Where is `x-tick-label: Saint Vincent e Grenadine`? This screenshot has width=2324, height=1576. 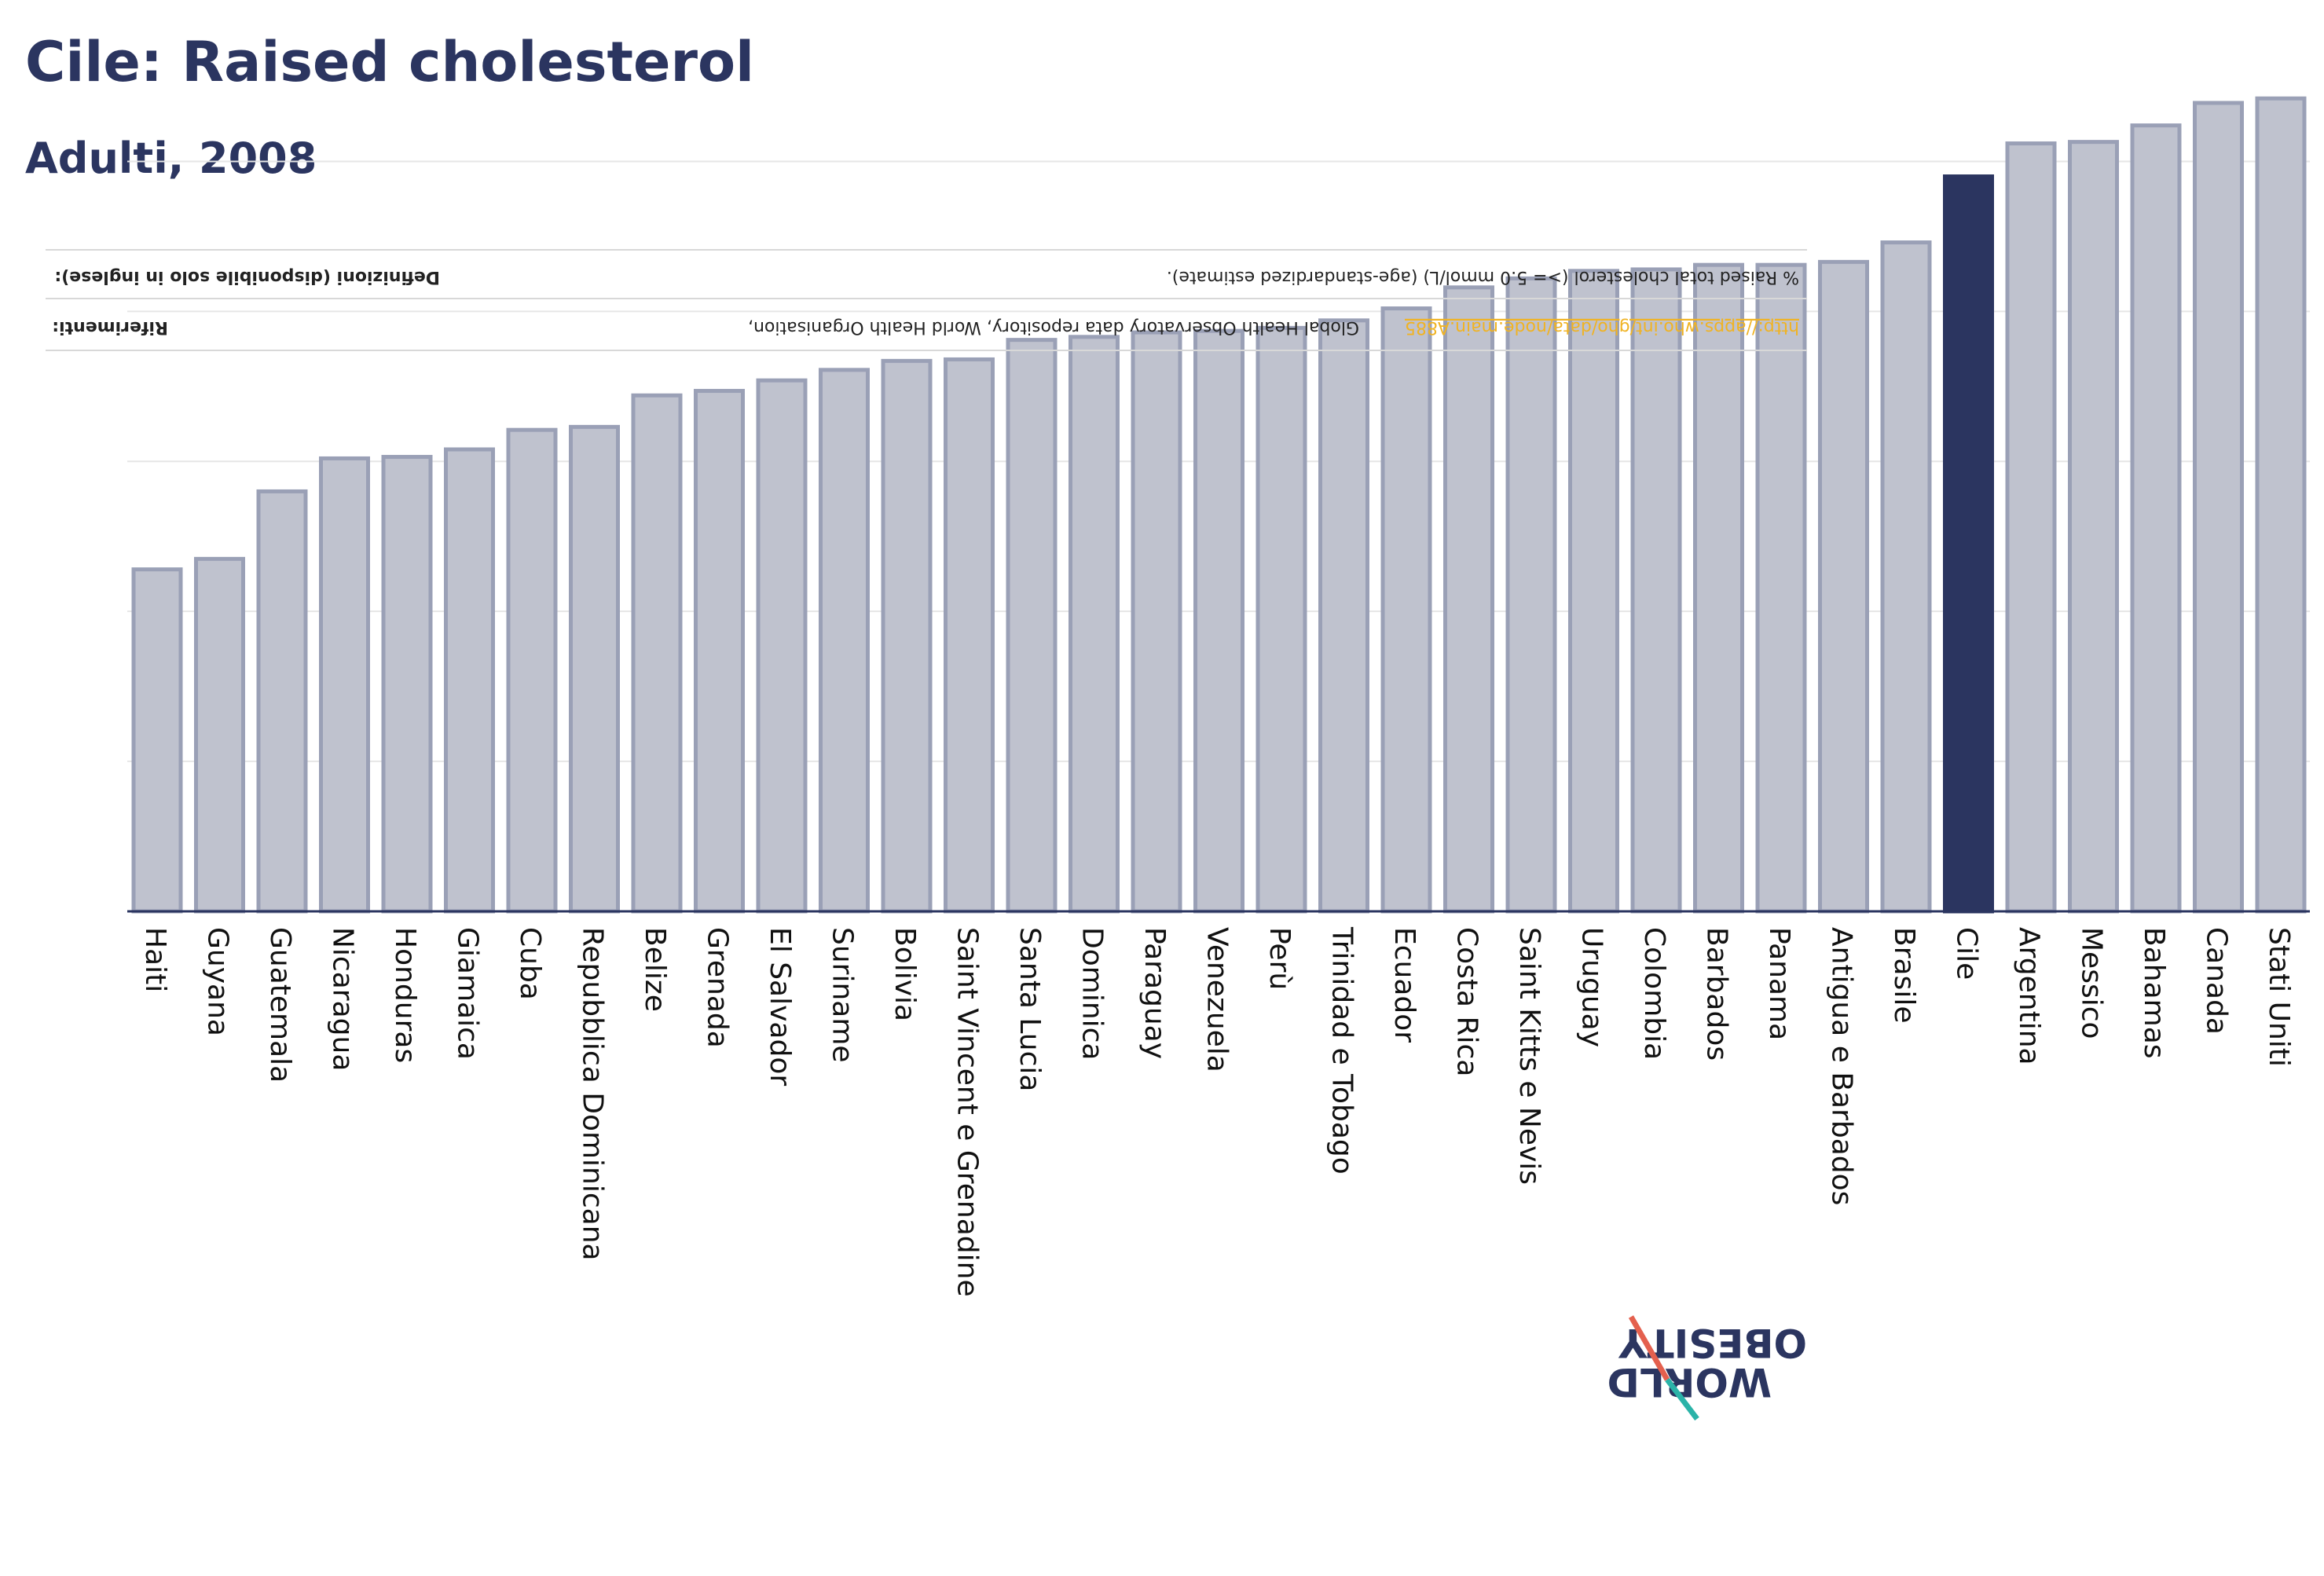
x-tick-label: Saint Vincent e Grenadine is located at coordinates (967, 1112).